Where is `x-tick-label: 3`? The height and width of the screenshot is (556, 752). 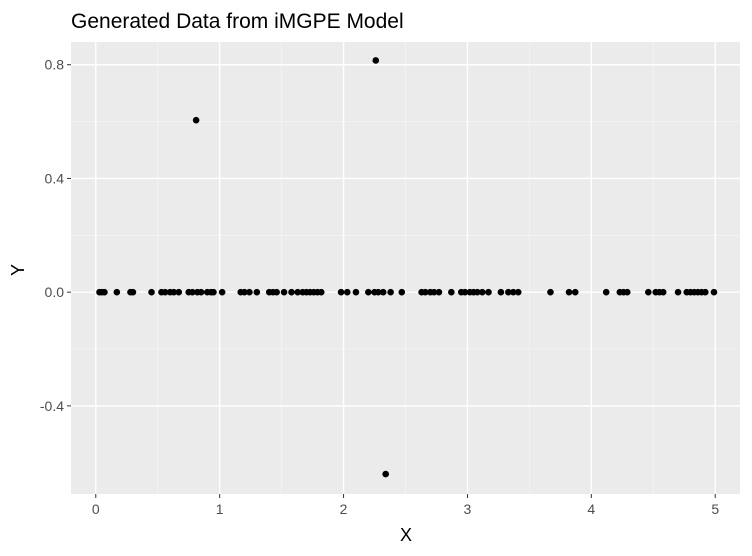 x-tick-label: 3 is located at coordinates (468, 509).